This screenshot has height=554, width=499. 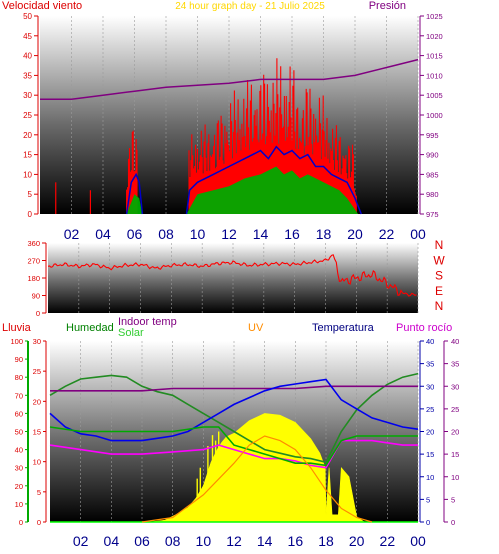 What do you see at coordinates (430, 364) in the screenshot?
I see `temp-right-inner-tick-label: 35` at bounding box center [430, 364].